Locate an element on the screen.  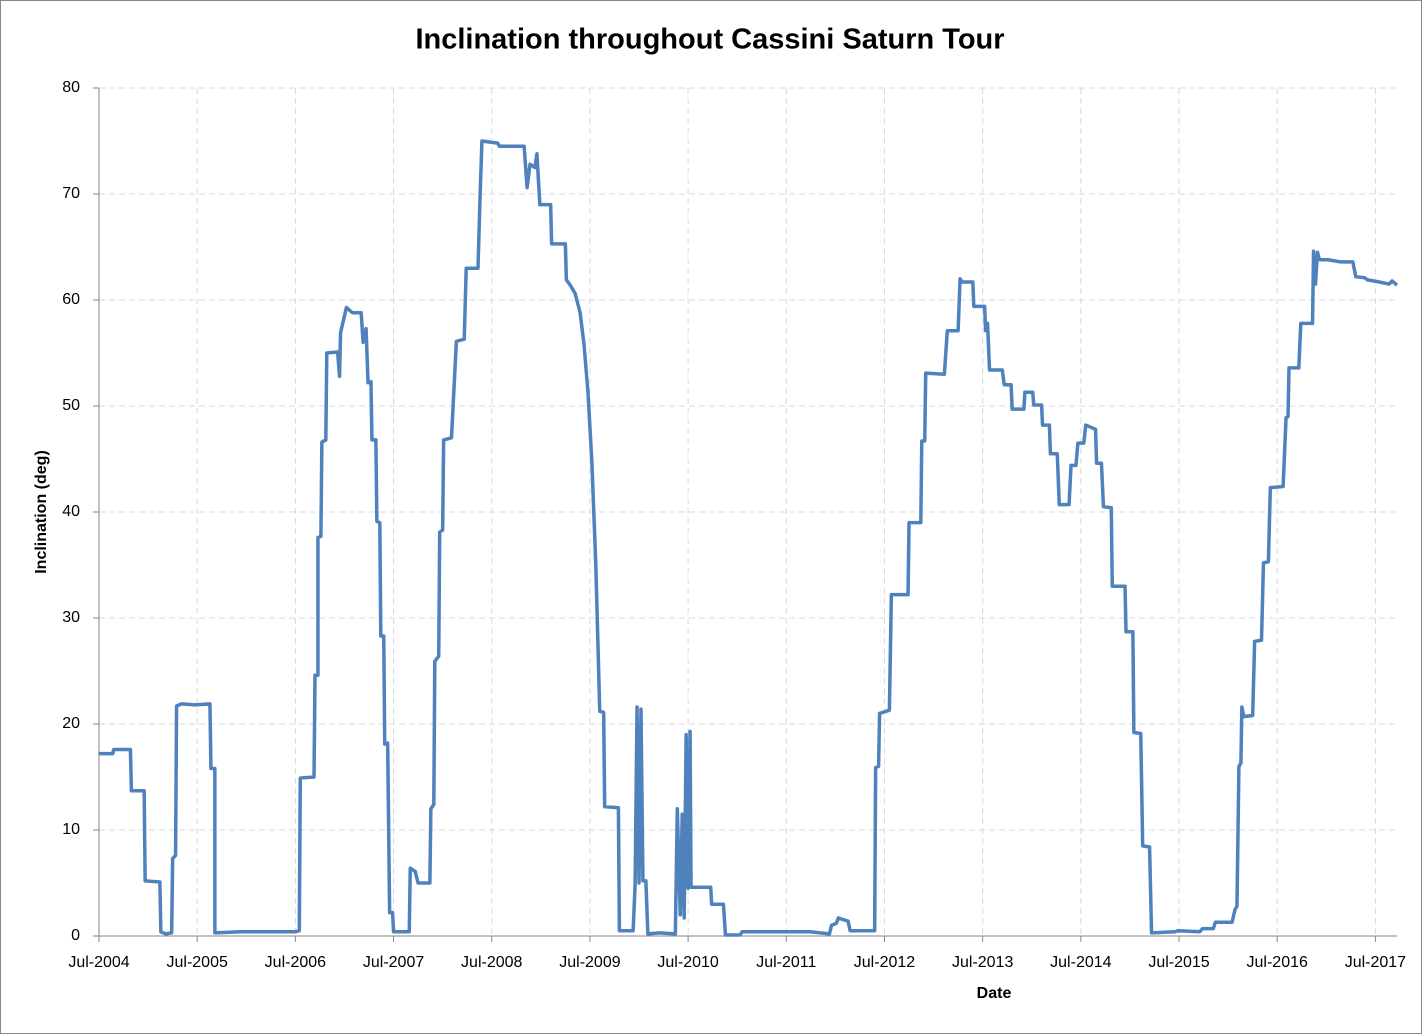
y-axis-label: Inclination (deg) is located at coordinates (41, 512).